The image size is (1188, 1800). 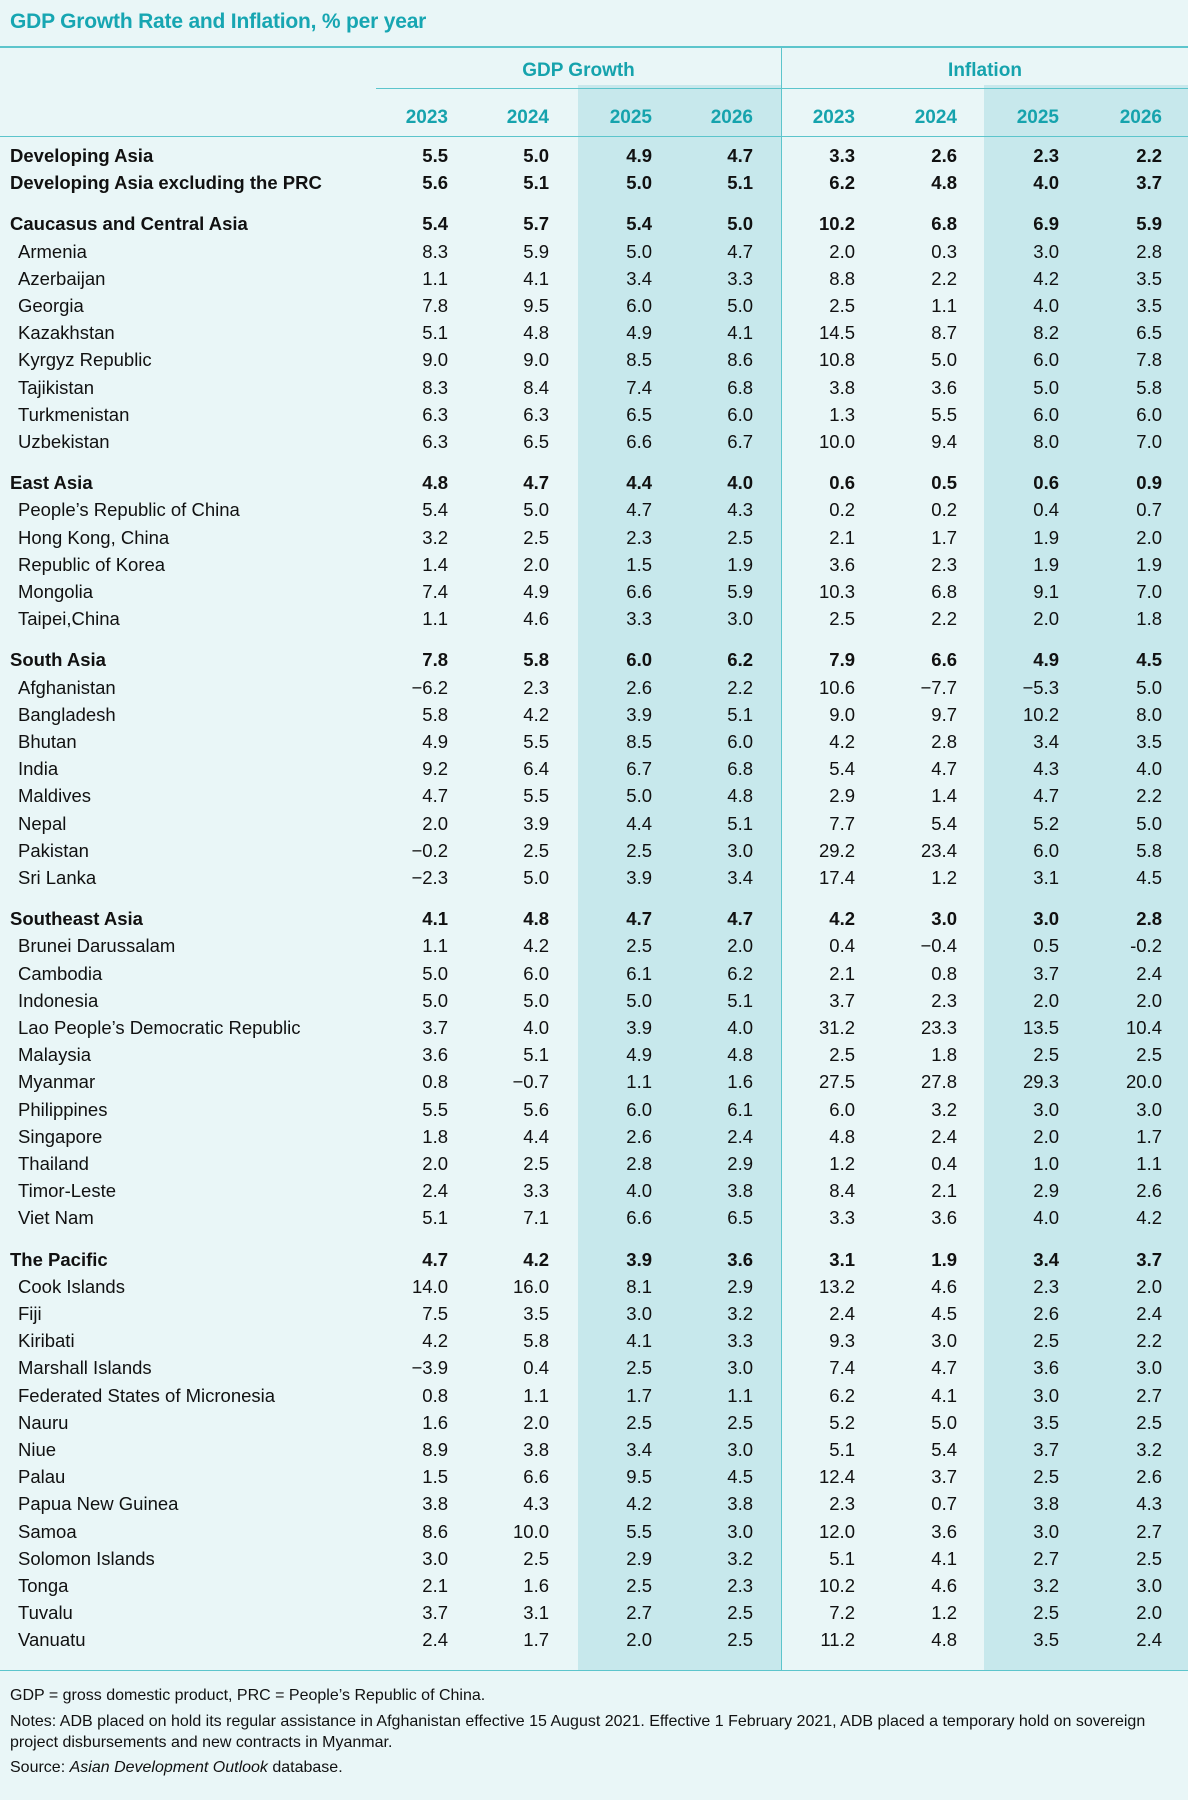 I want to click on gdp-2026-cell: 4.8, so click(x=740, y=1055).